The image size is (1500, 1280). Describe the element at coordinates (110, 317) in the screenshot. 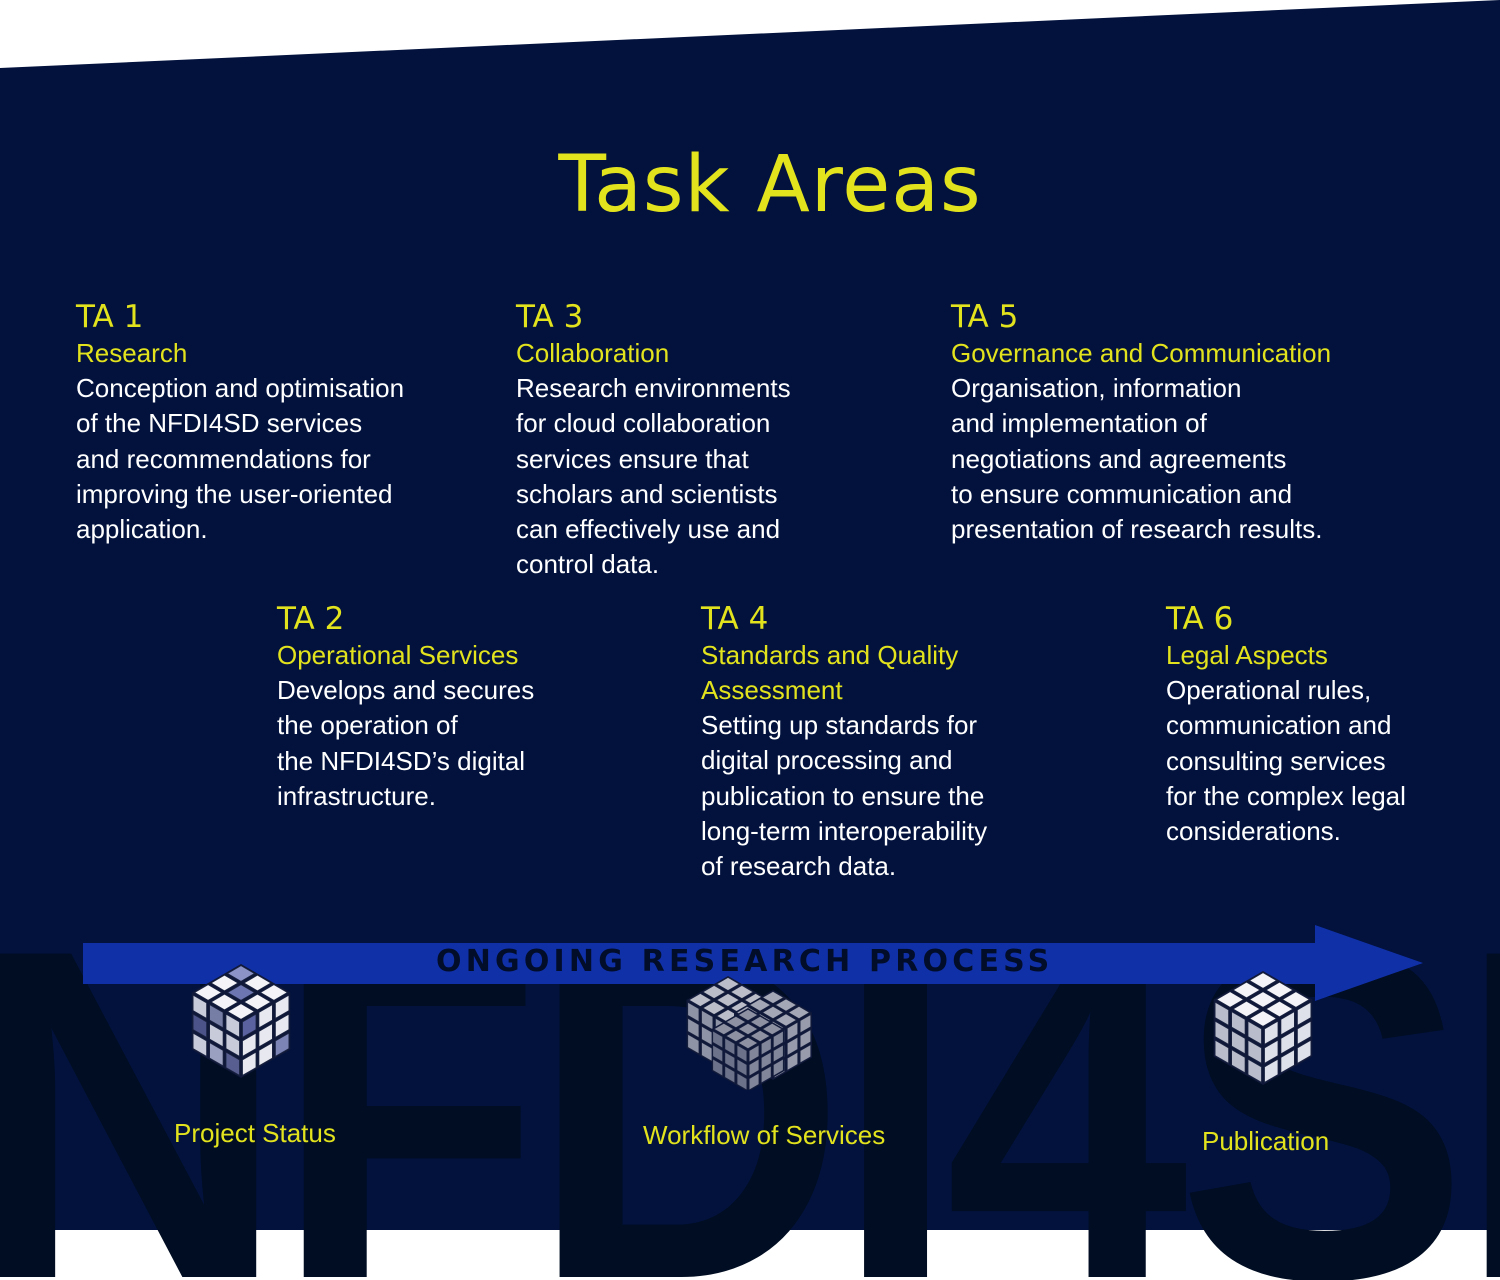

I see `task-area-number: TA 1` at that location.